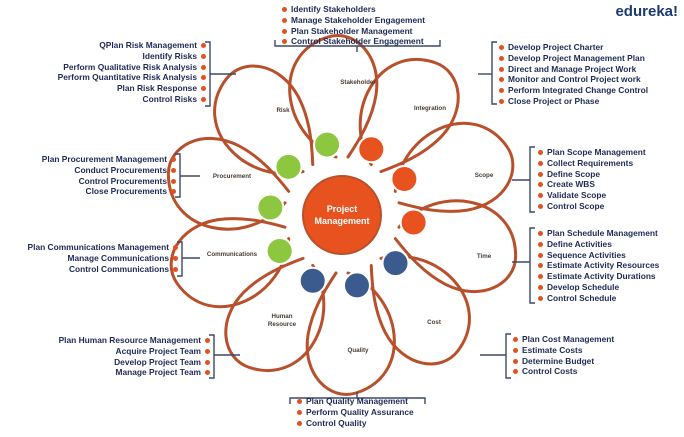 This screenshot has height=437, width=684. I want to click on human-resource-process-item: Develop Project Team, so click(135, 362).